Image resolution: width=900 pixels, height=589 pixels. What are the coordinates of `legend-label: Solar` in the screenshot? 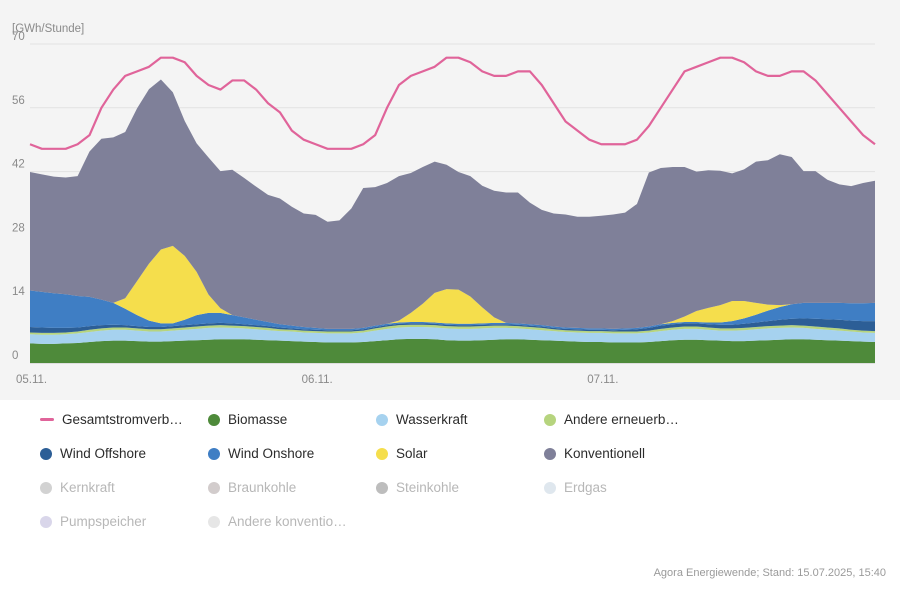 It's located at (412, 453).